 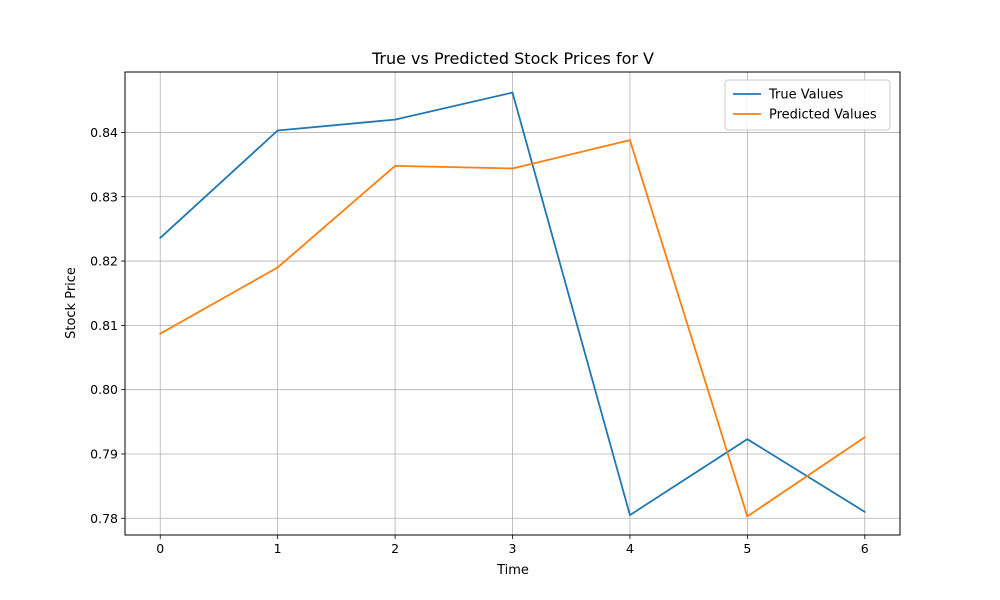 I want to click on y-tick-label: 0.78, so click(x=104, y=518).